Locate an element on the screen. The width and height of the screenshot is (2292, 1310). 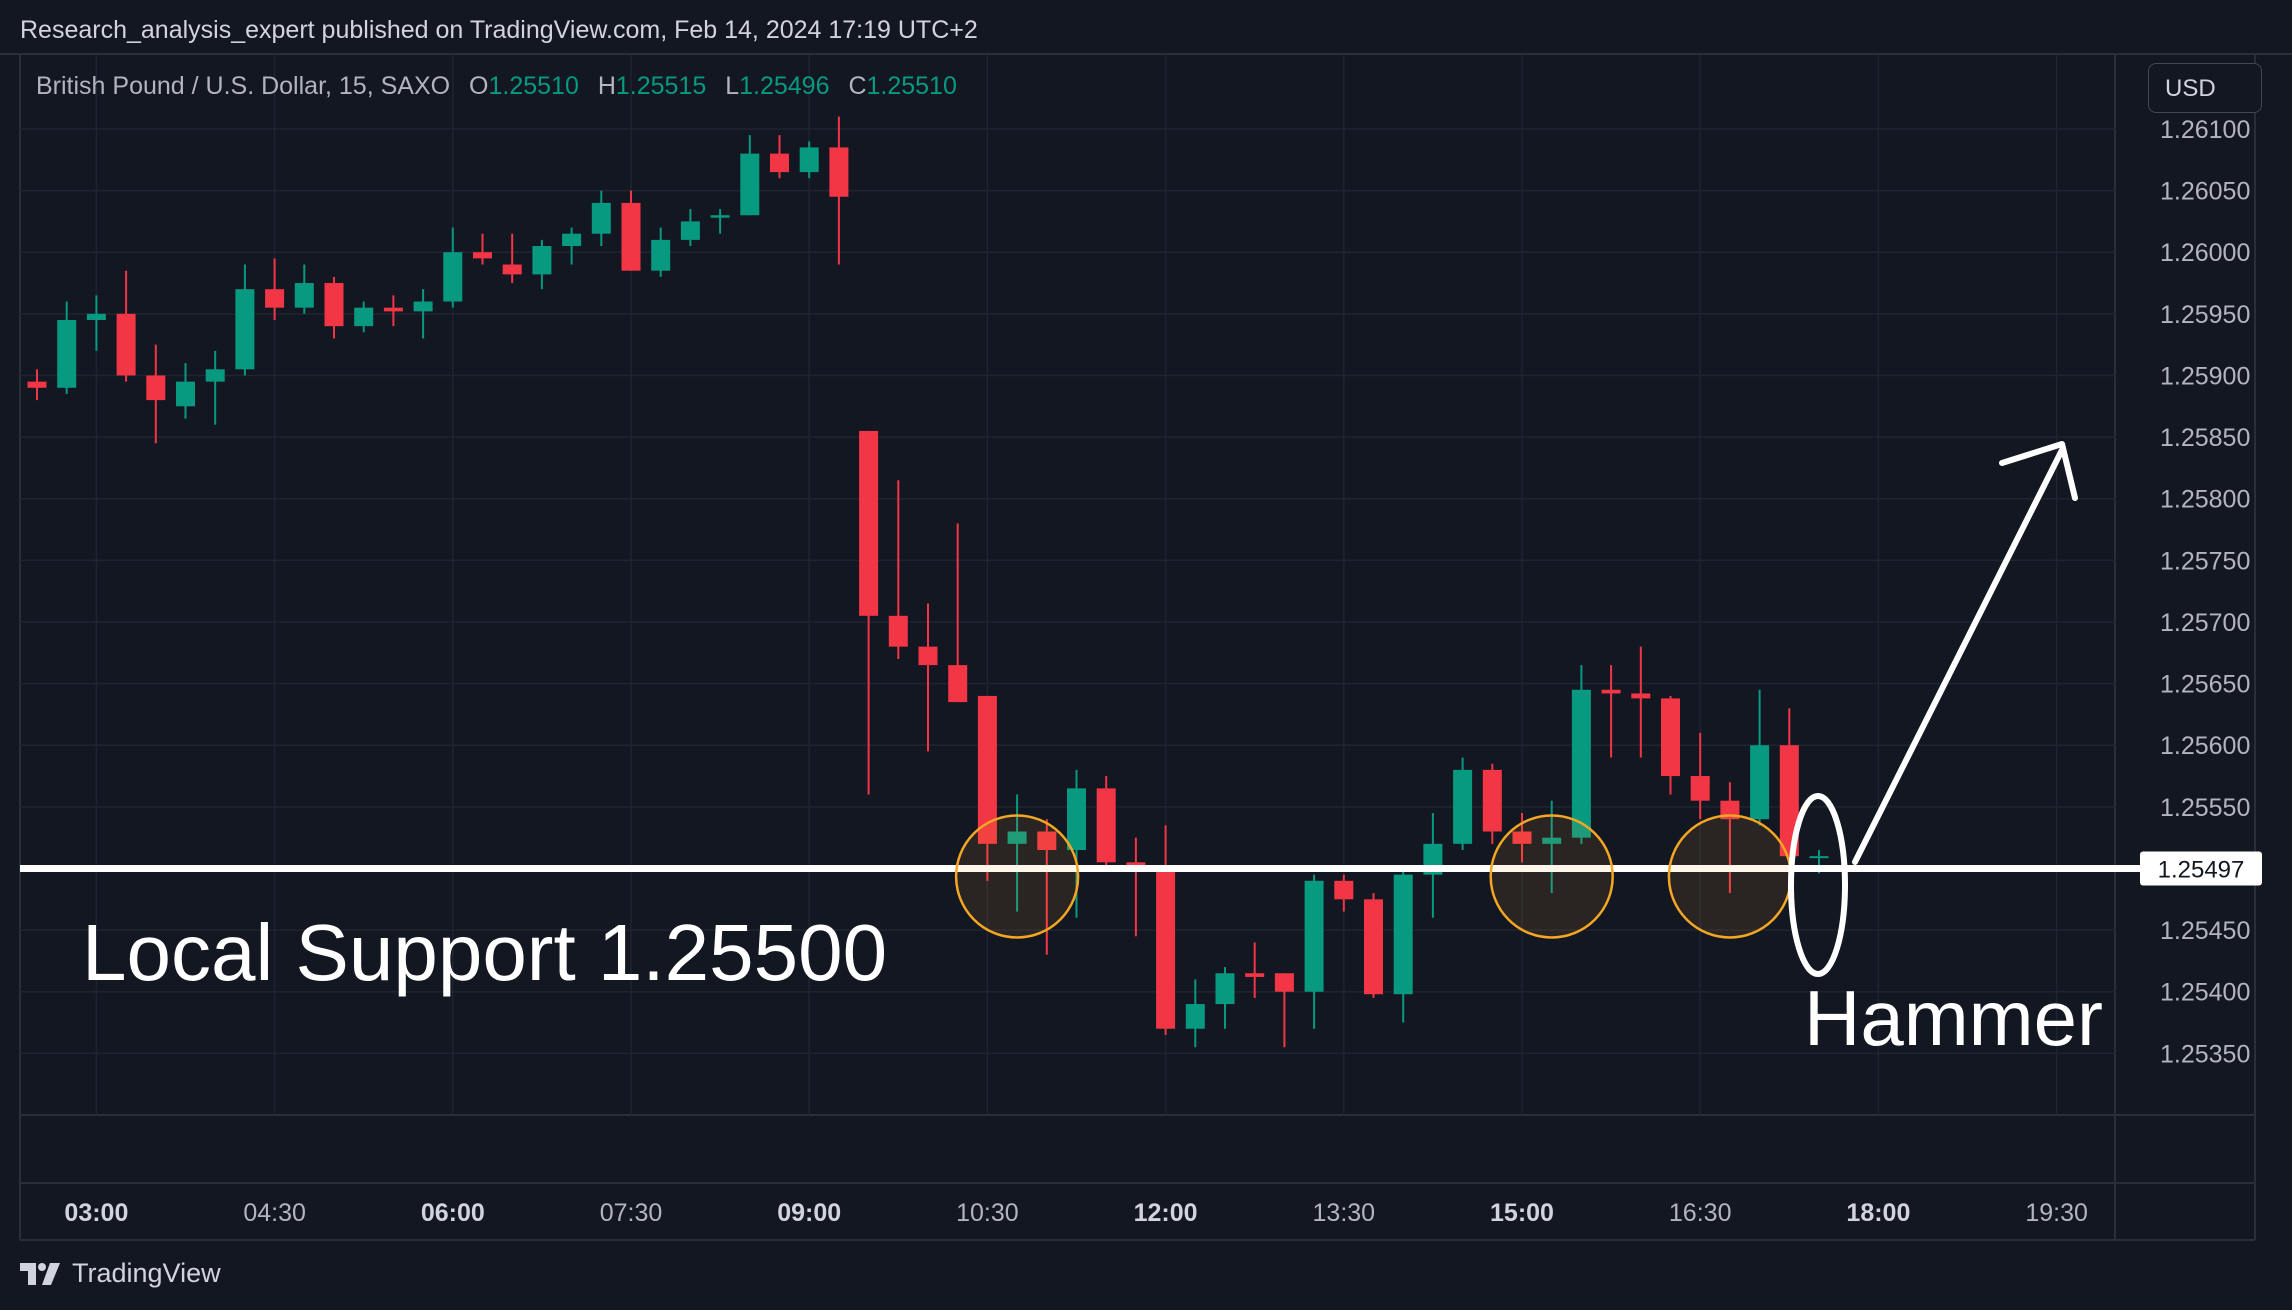
y-tick-label: 1.25450 is located at coordinates (2205, 931).